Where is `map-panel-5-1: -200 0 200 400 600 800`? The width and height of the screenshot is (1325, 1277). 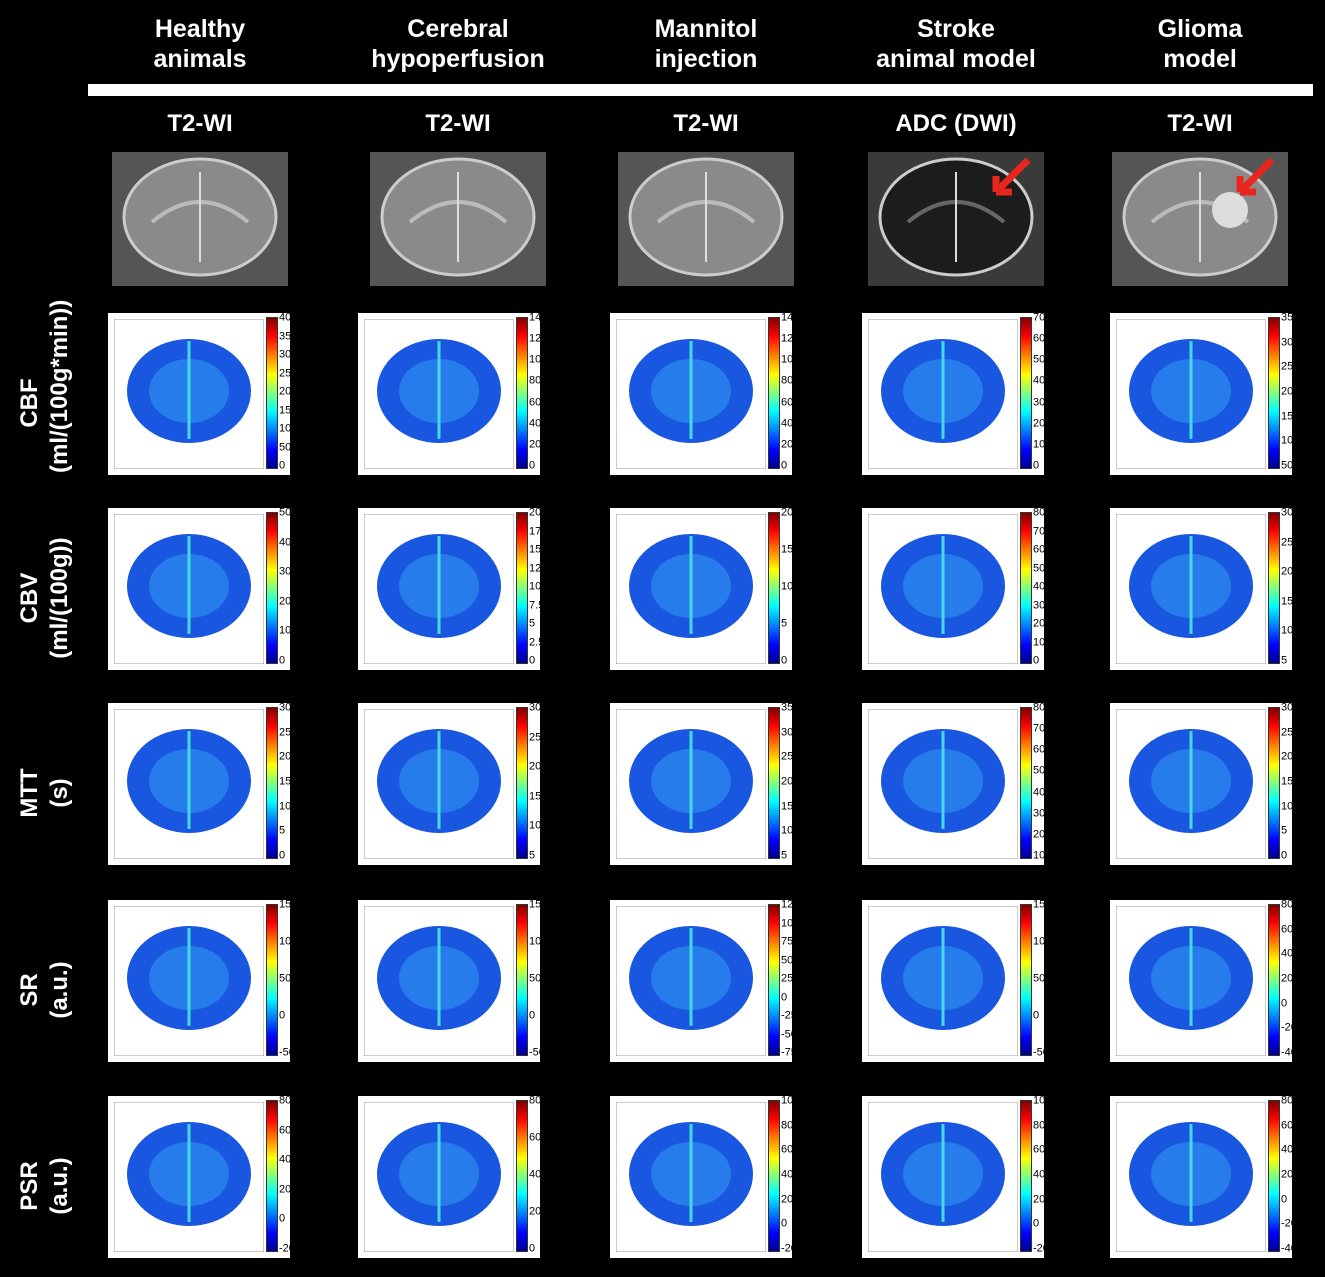 map-panel-5-1: -200 0 200 400 600 800 is located at coordinates (204, 1176).